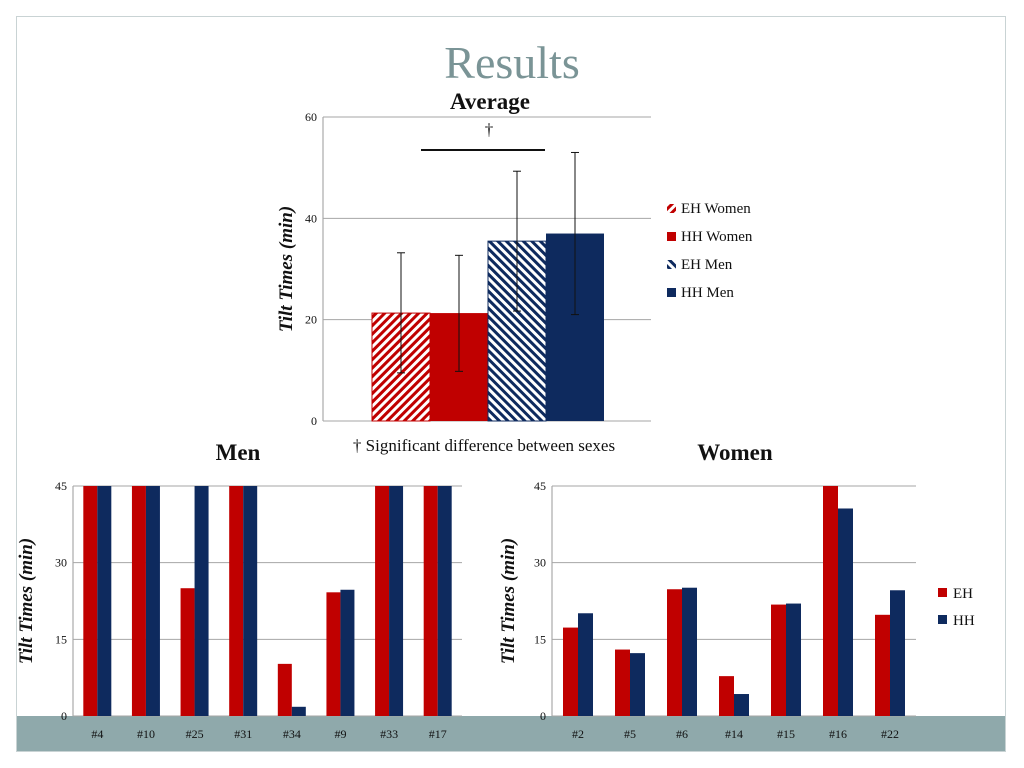  I want to click on women-xtick-label: #6, so click(682, 734).